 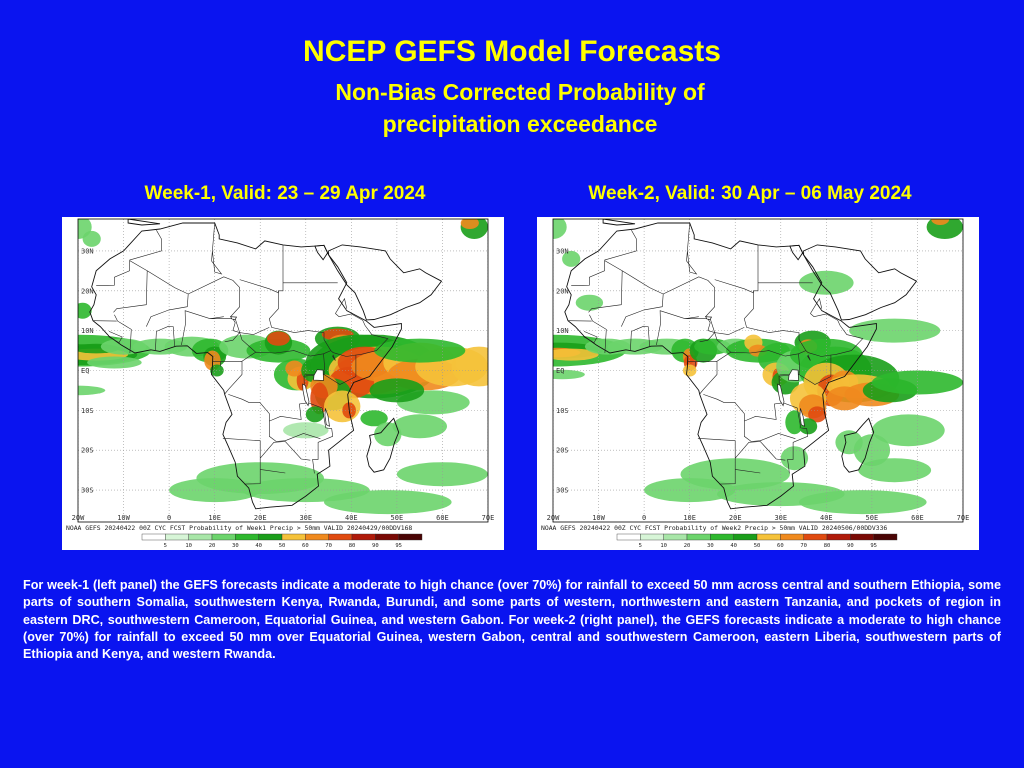 What do you see at coordinates (715, 353) in the screenshot?
I see `country-borders` at bounding box center [715, 353].